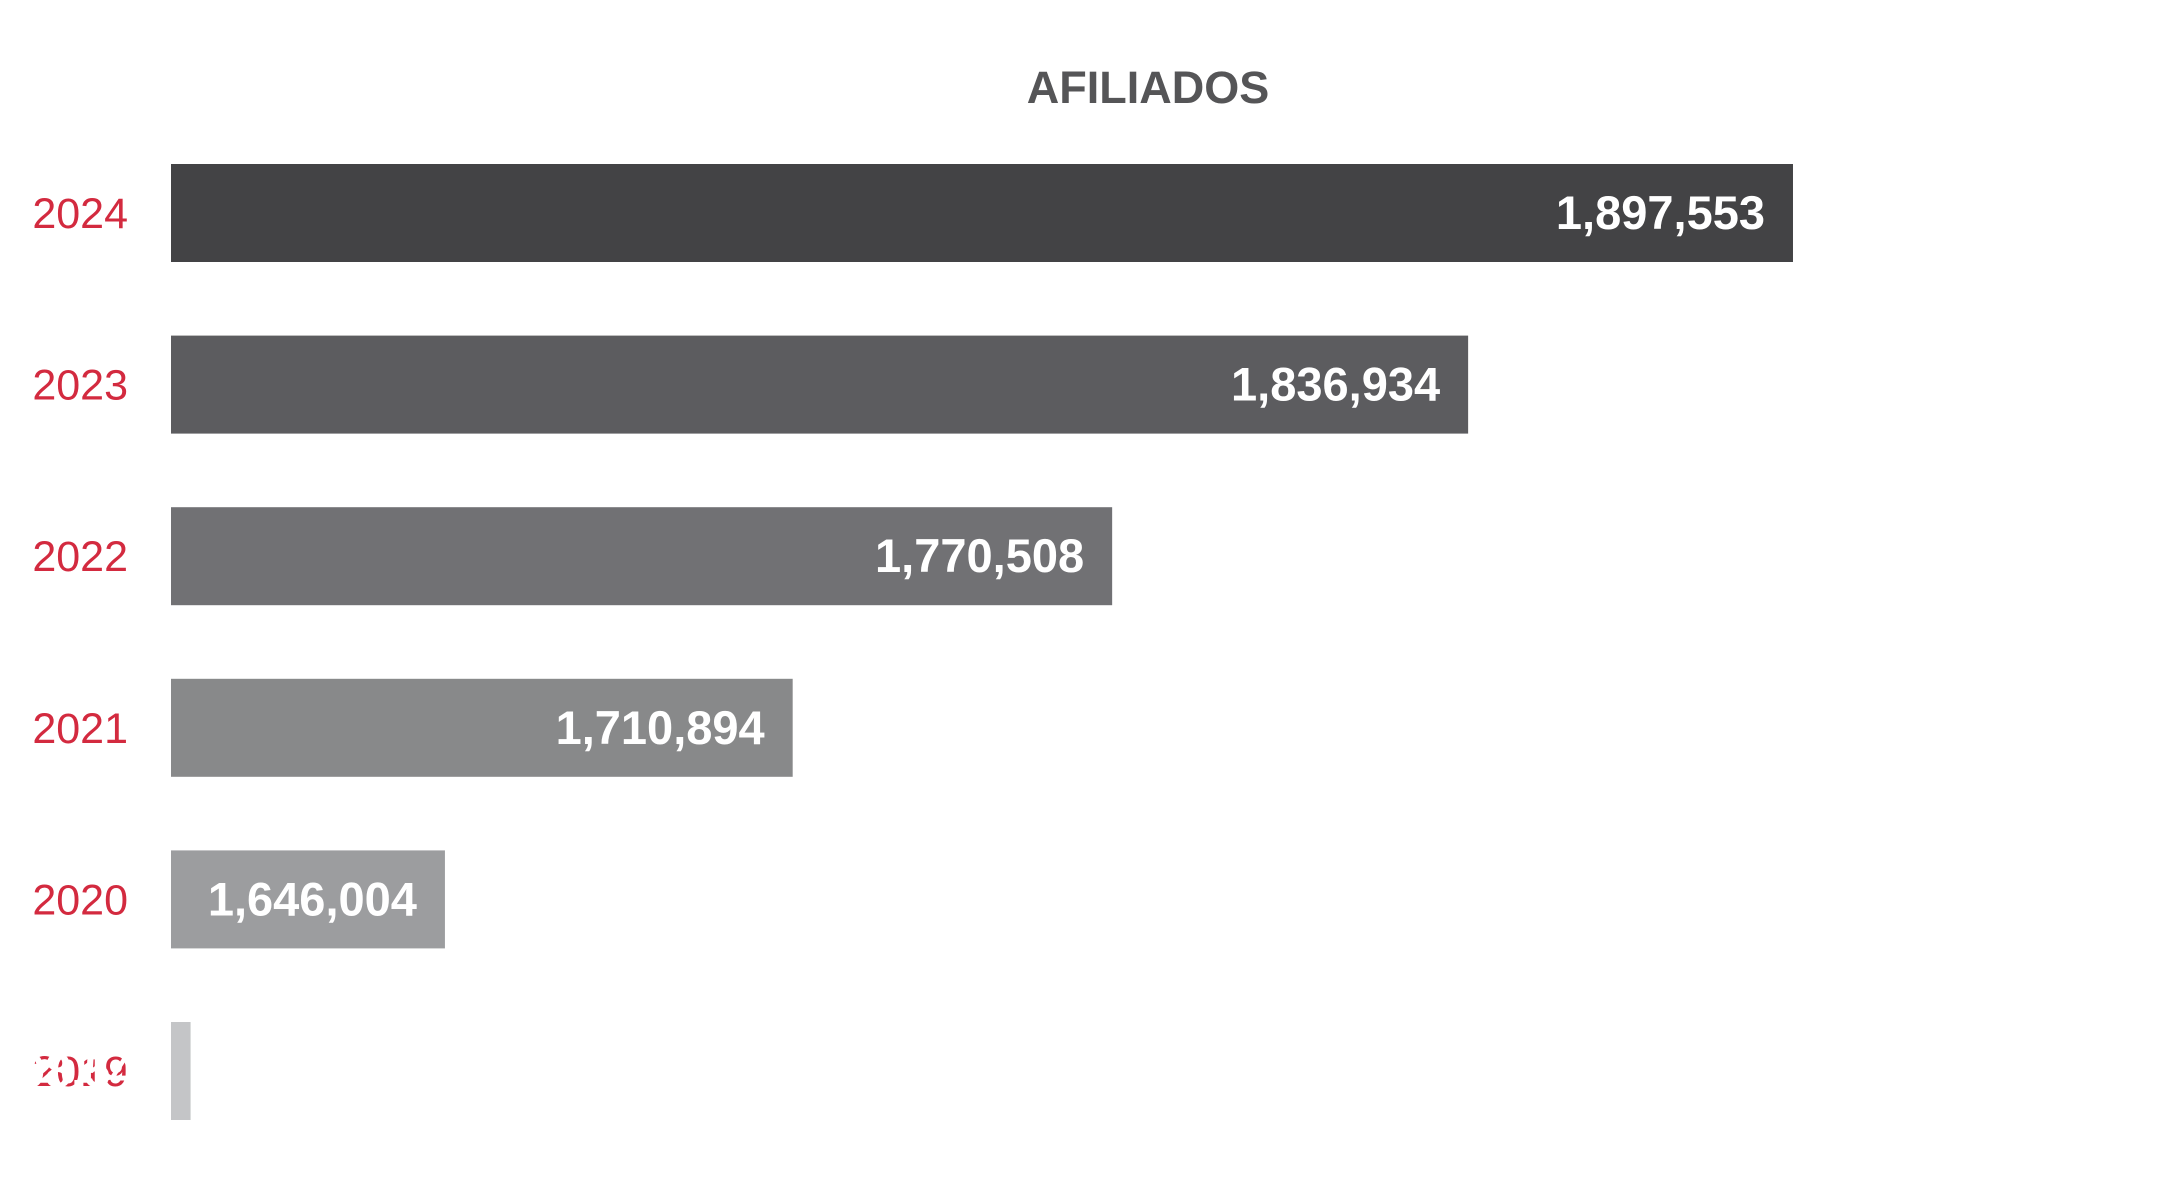  What do you see at coordinates (312, 898) in the screenshot?
I see `value-label: 1,646,004` at bounding box center [312, 898].